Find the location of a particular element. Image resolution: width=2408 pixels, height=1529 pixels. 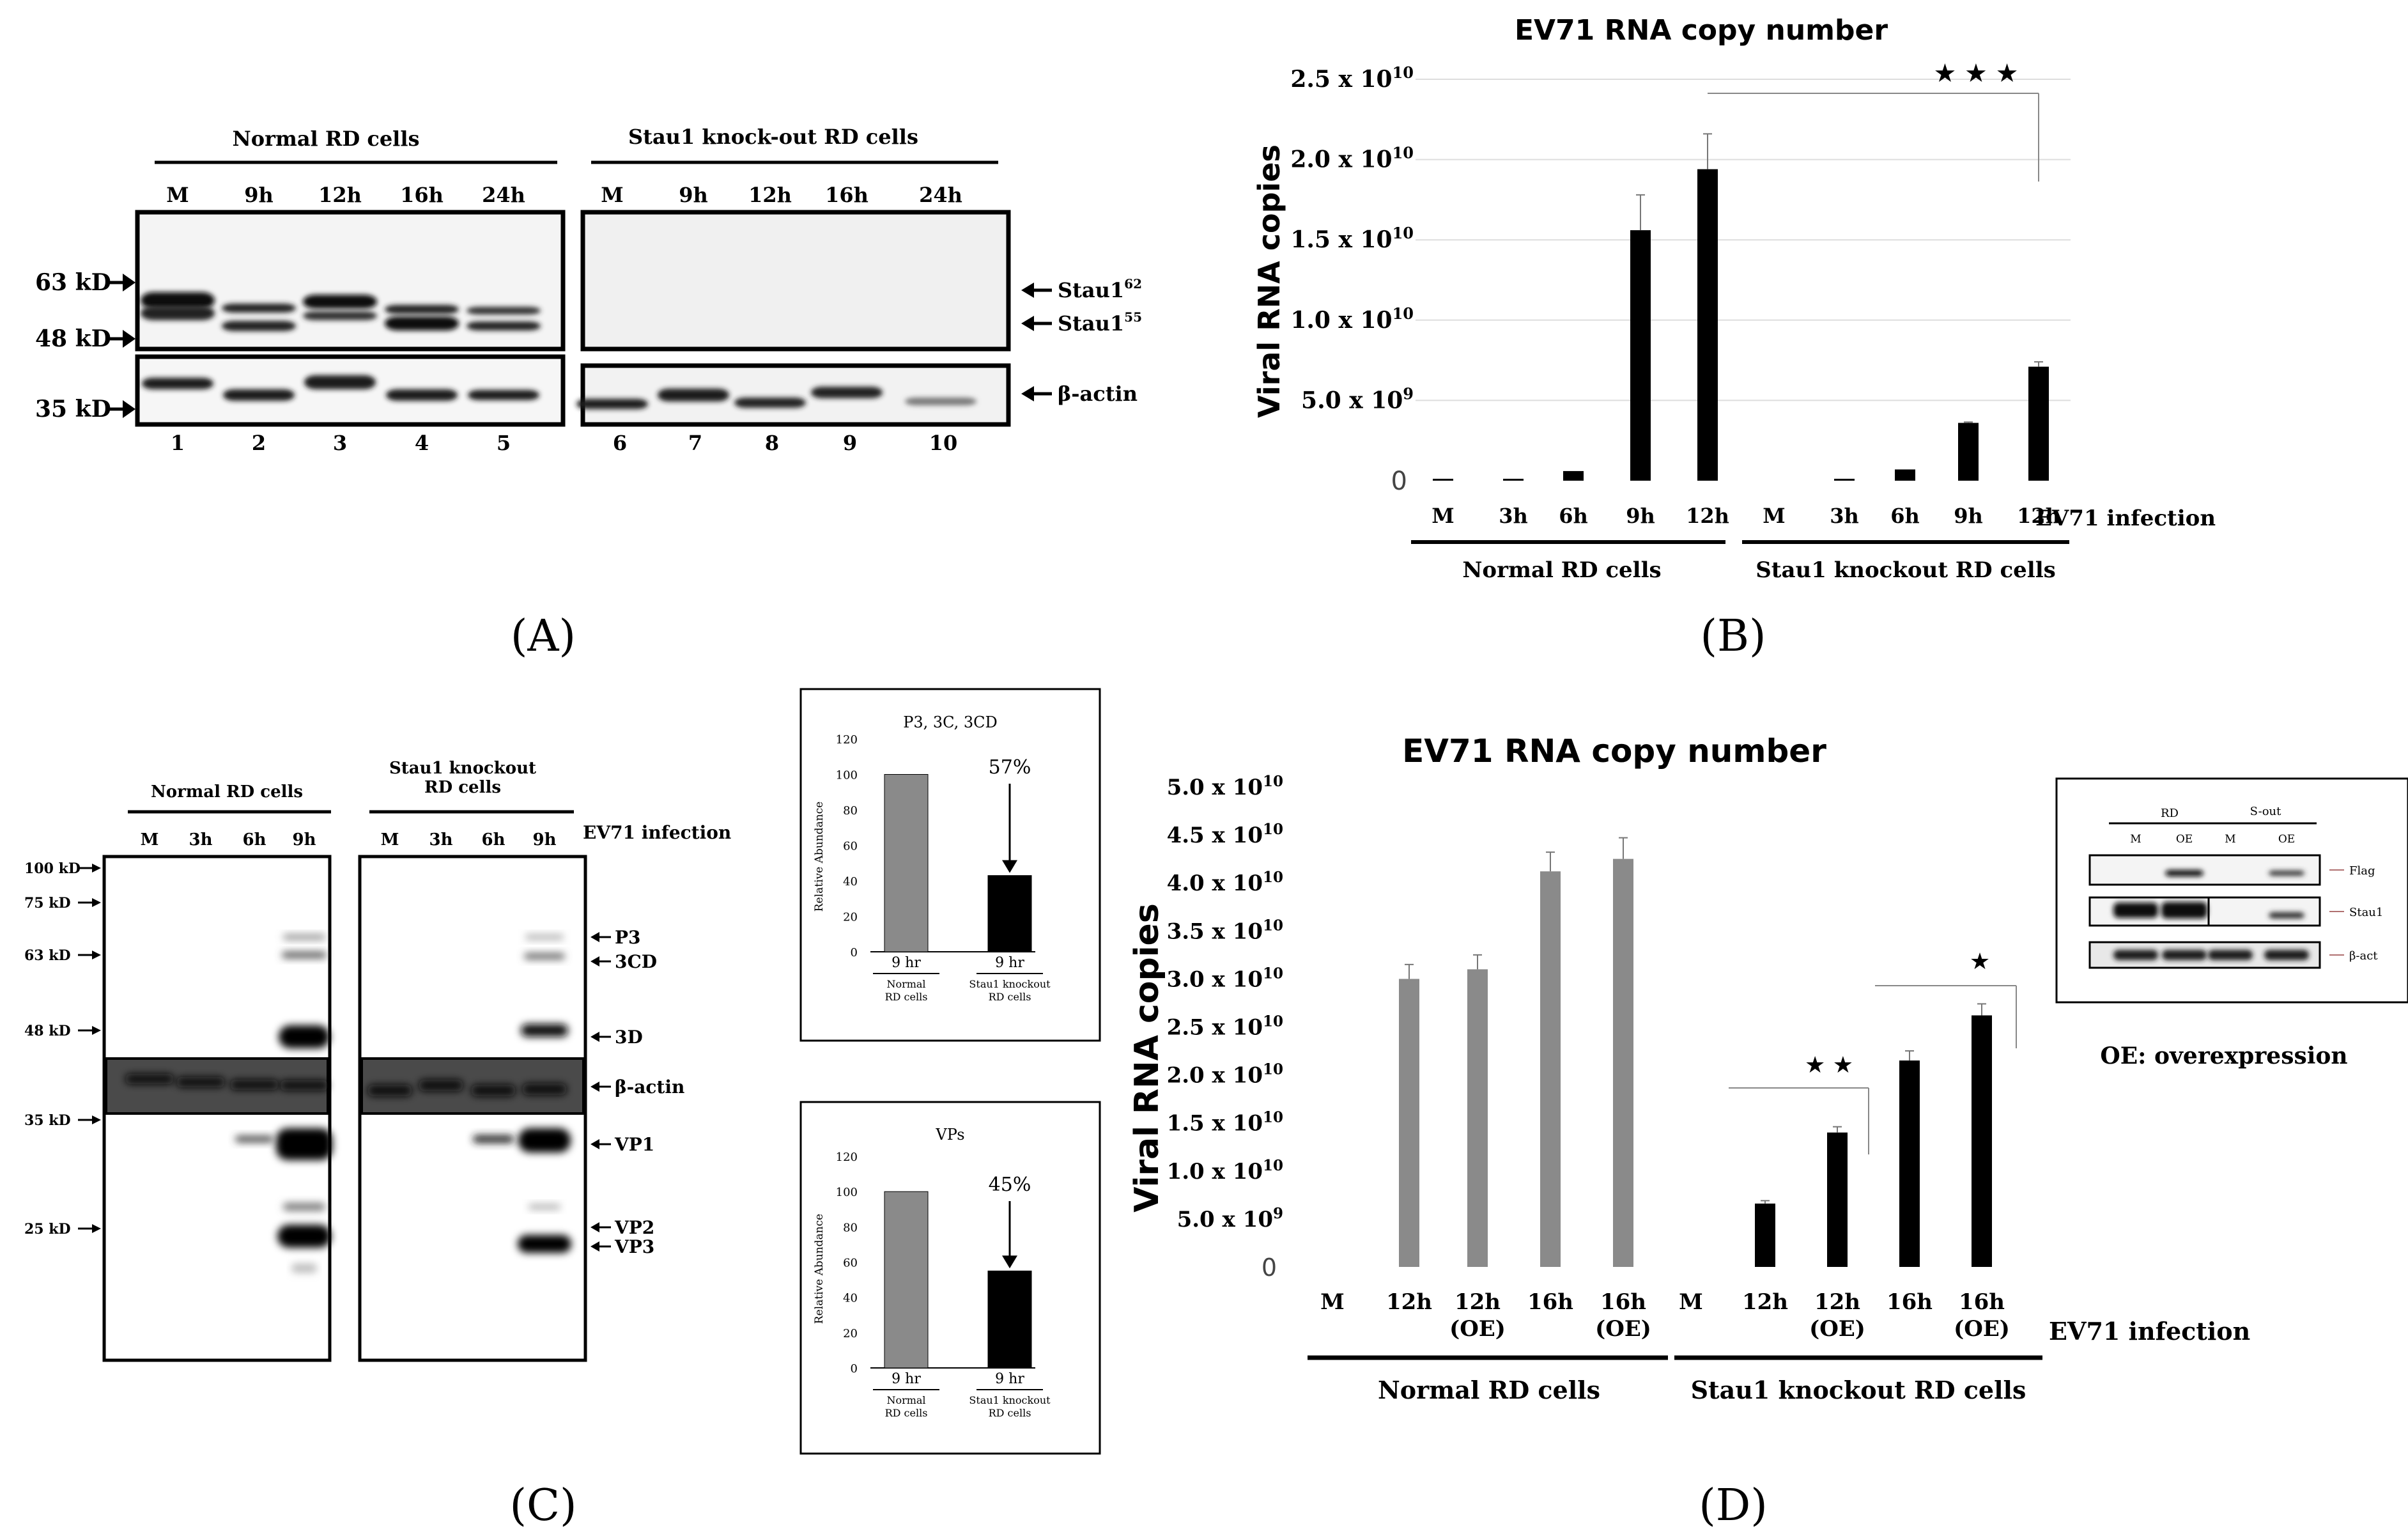

category-label: 9 hr is located at coordinates (1009, 963).